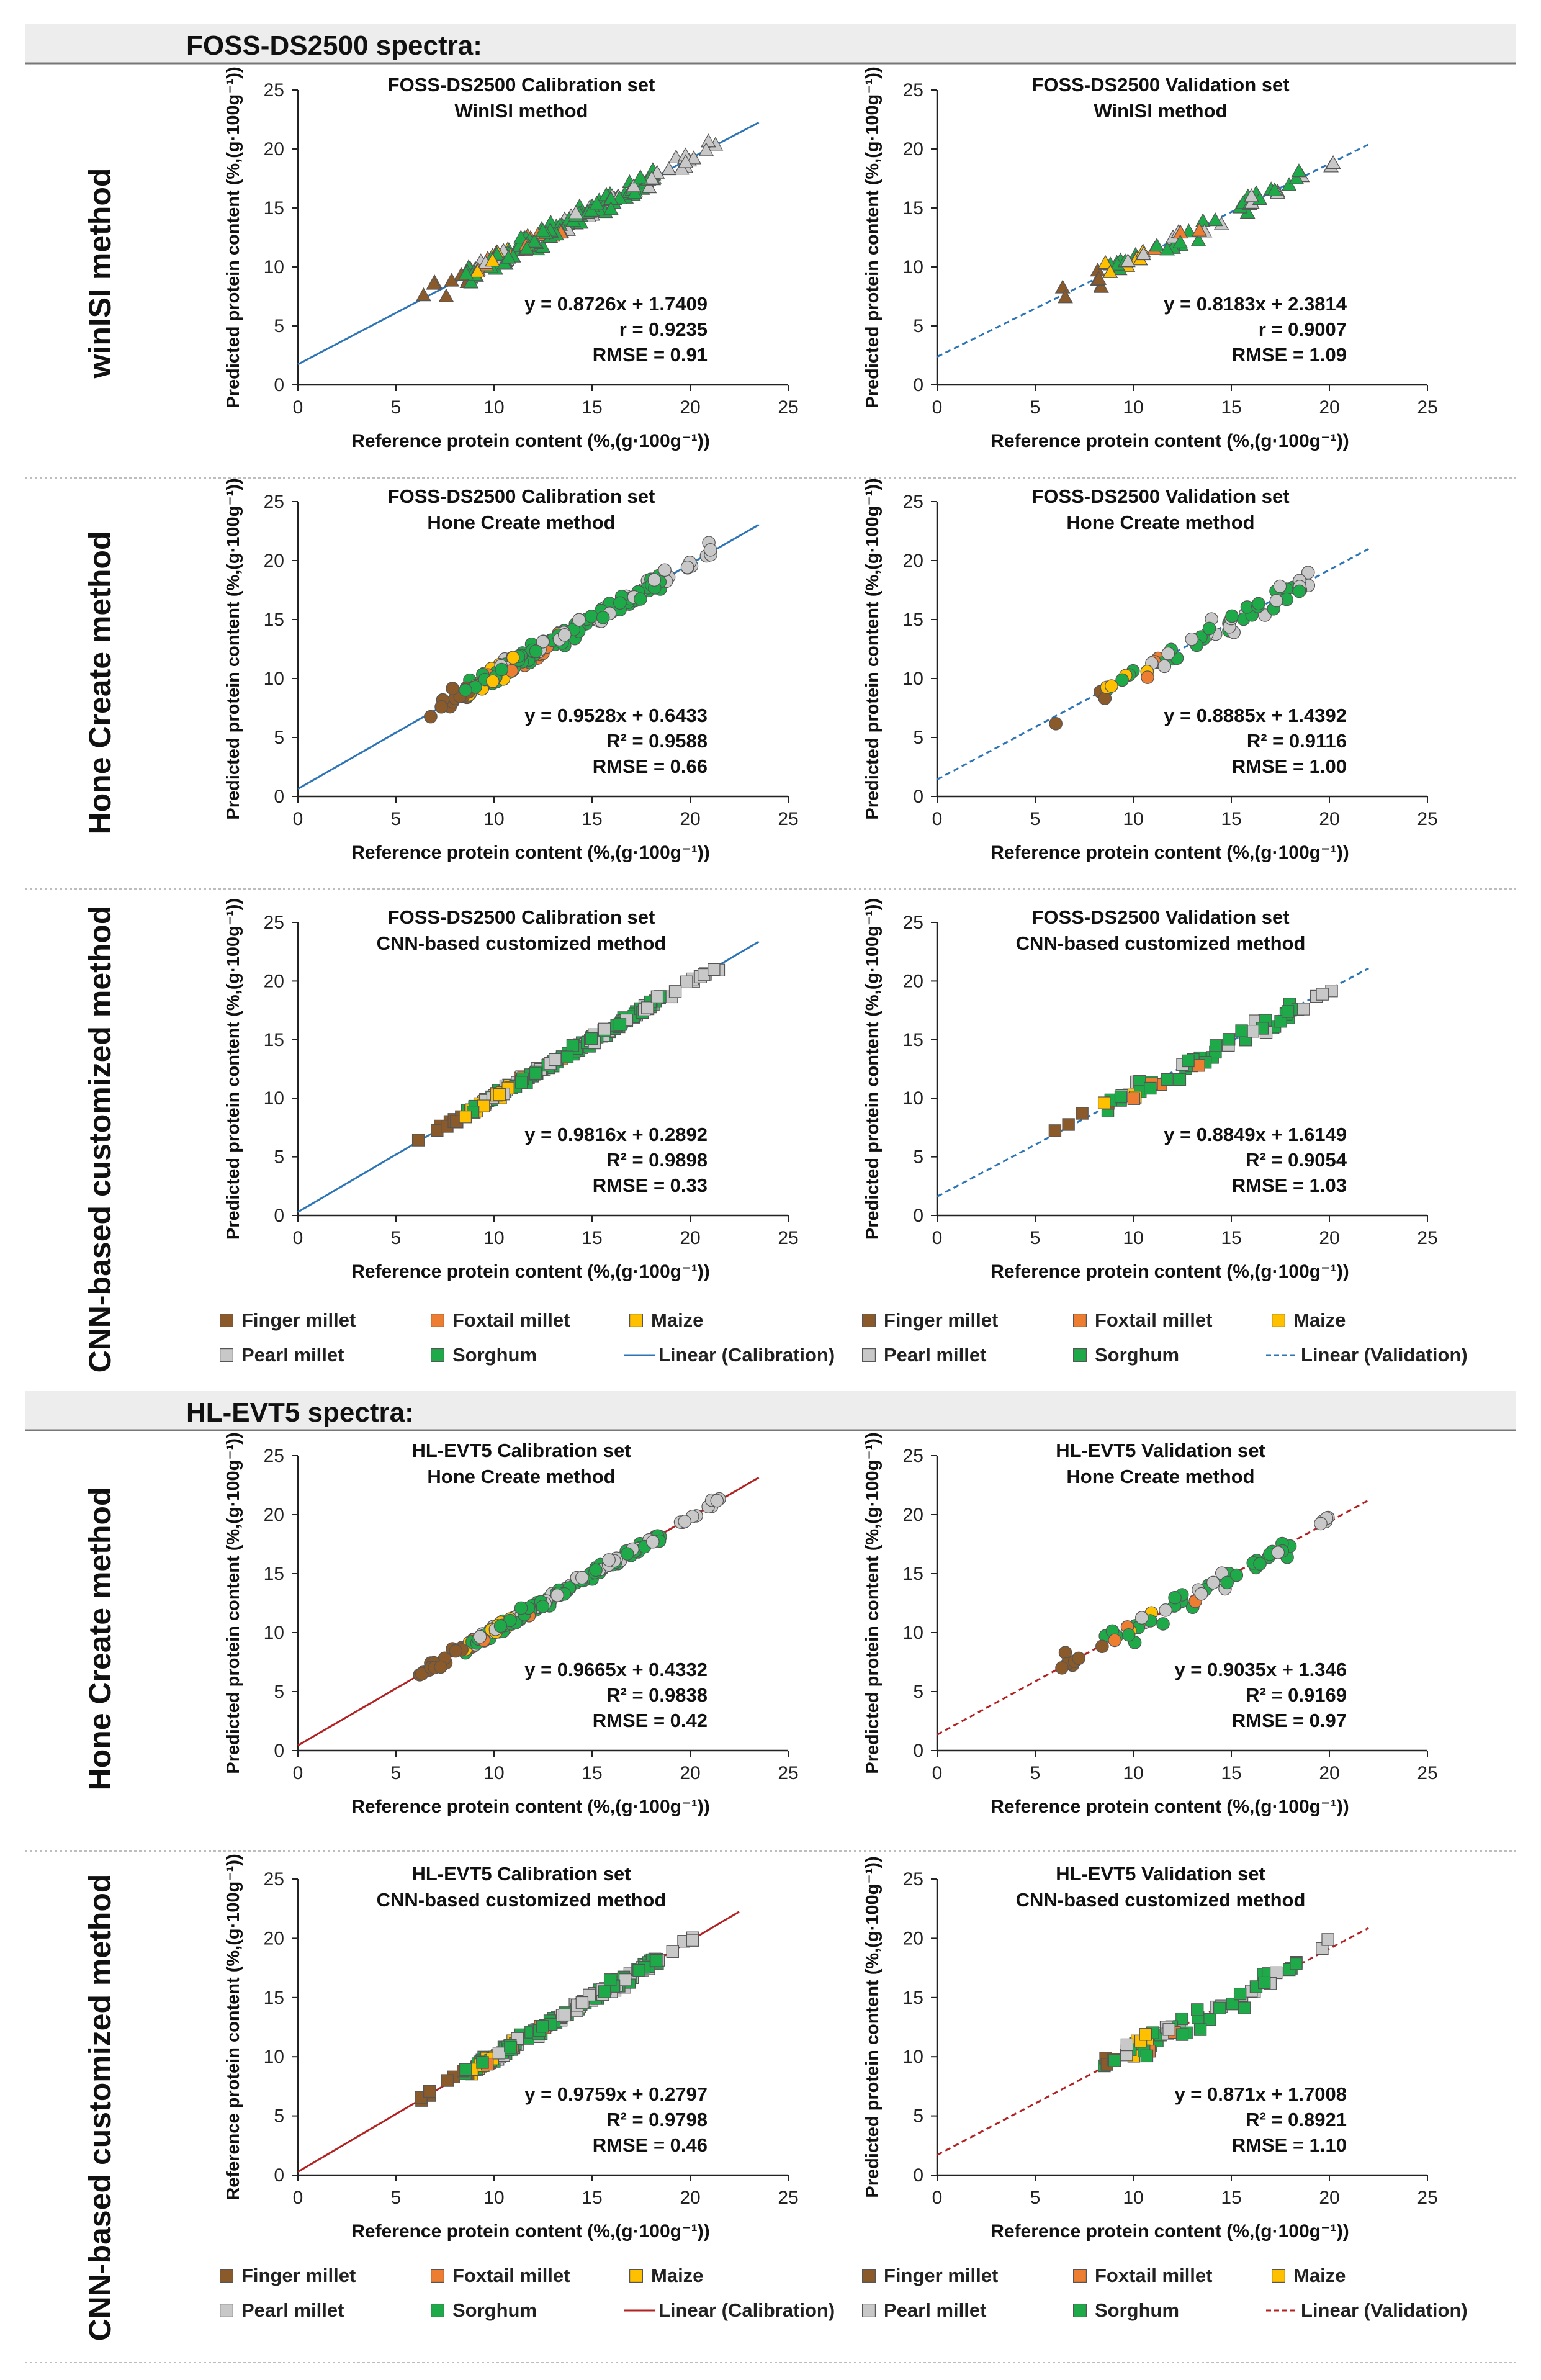 Image resolution: width=1541 pixels, height=2380 pixels. I want to click on x-tick-label: 0, so click(298, 1773).